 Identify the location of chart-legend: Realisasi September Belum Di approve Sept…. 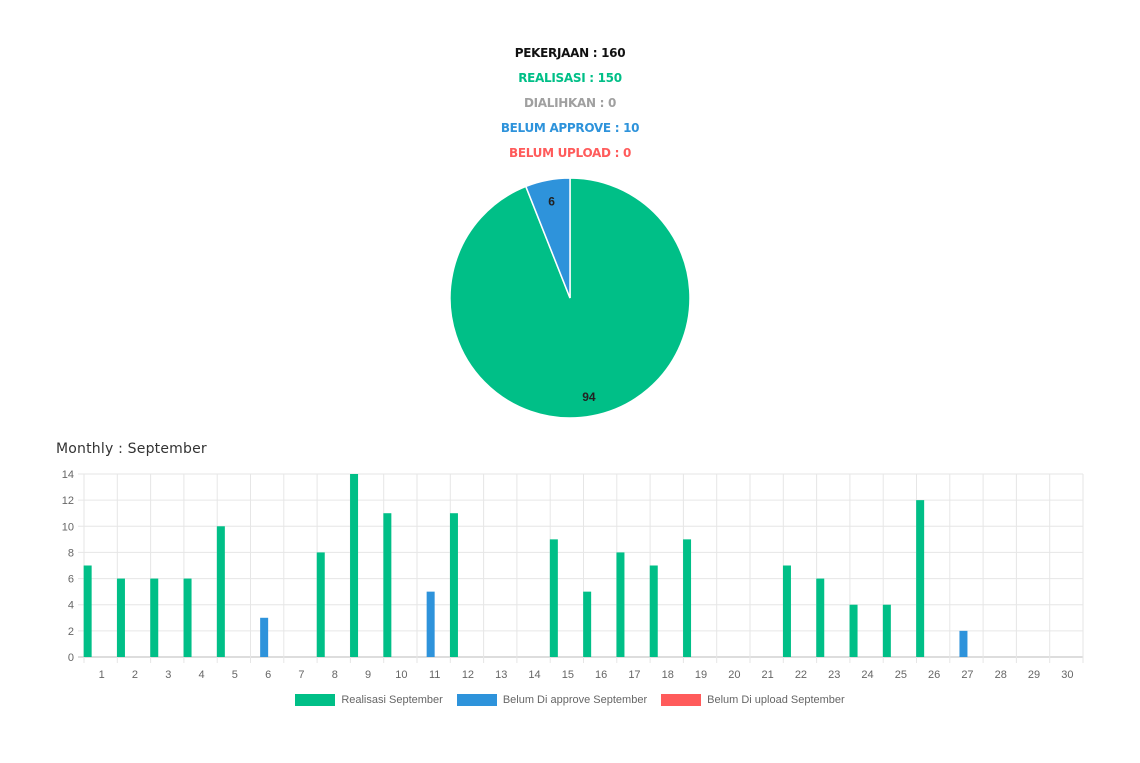
(570, 700).